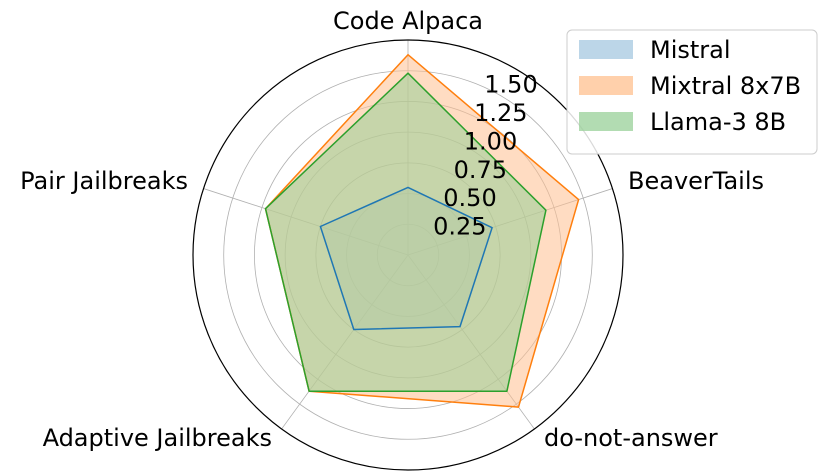 The height and width of the screenshot is (475, 831). Describe the element at coordinates (157, 438) in the screenshot. I see `axis-label-adaptive-jailbreaks: Adaptive Jailbreaks` at that location.